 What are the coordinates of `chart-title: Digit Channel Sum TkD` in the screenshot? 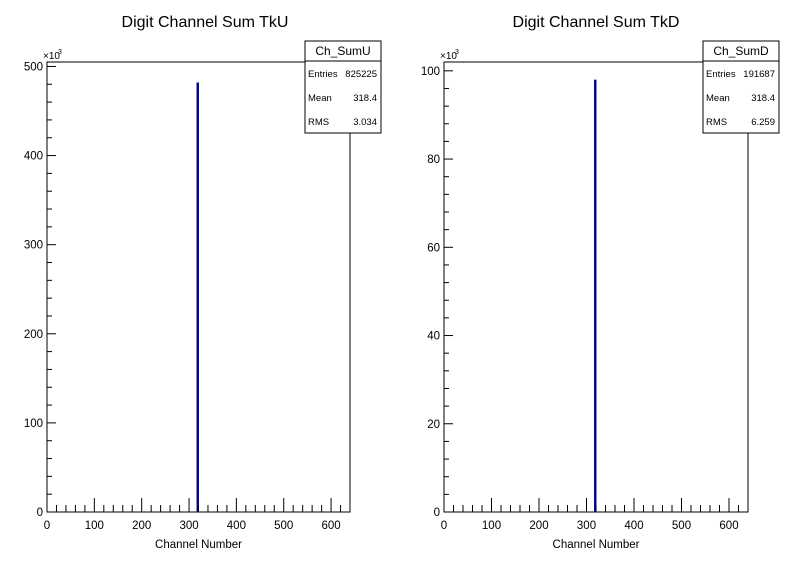 It's located at (596, 22).